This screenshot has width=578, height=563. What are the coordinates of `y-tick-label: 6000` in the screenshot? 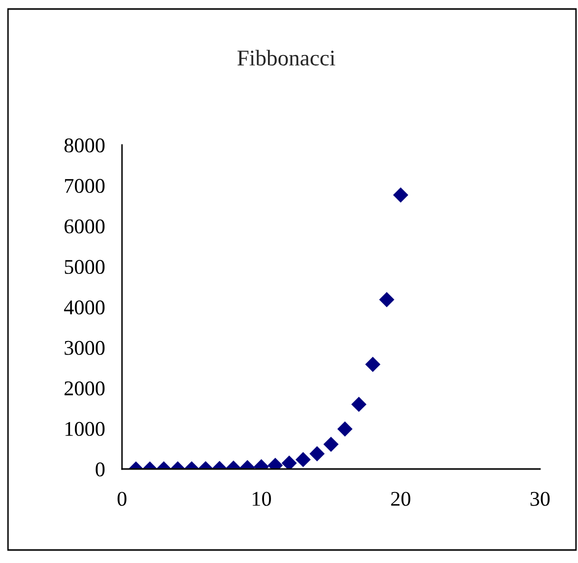 It's located at (84, 226).